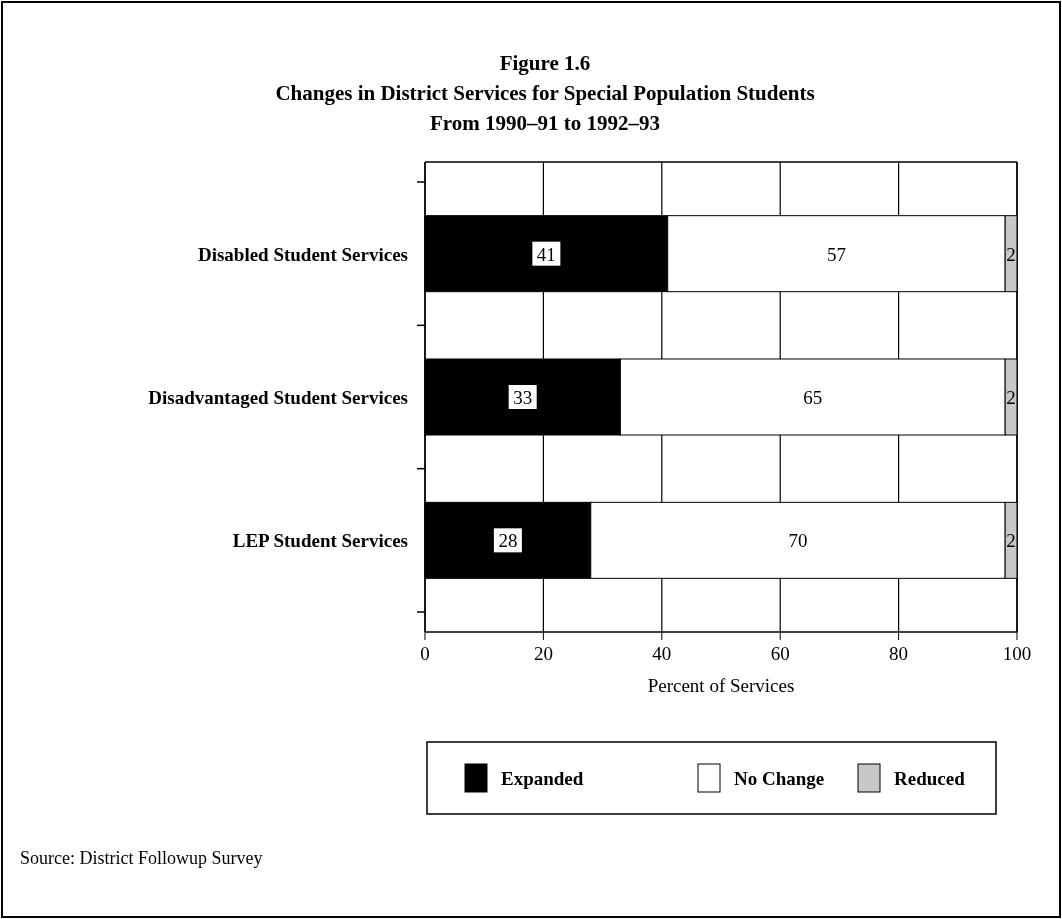  I want to click on x-tick-label: 40, so click(662, 653).